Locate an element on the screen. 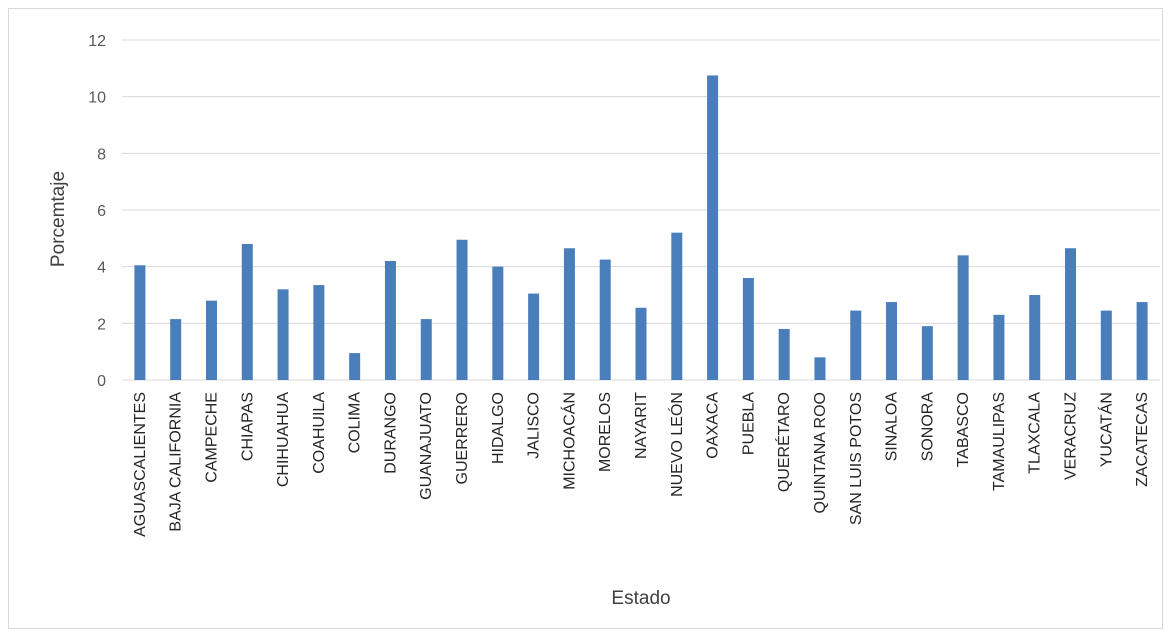 The width and height of the screenshot is (1172, 637). x-tick-label: QUINTANA ROO is located at coordinates (820, 453).